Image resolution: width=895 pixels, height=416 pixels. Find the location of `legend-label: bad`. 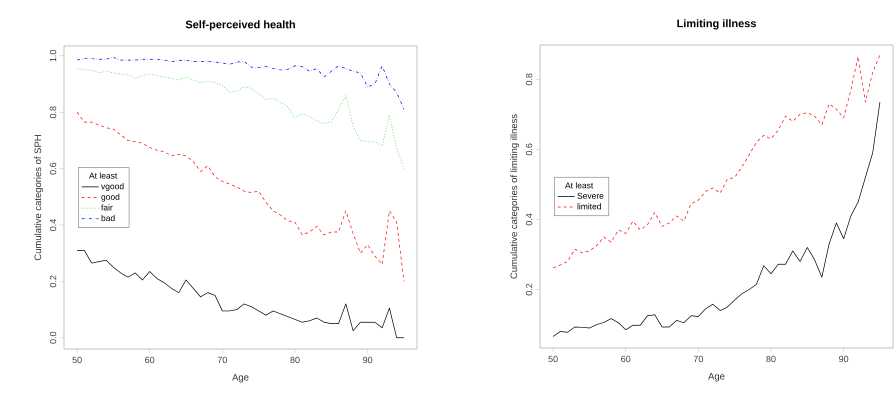

legend-label: bad is located at coordinates (108, 218).